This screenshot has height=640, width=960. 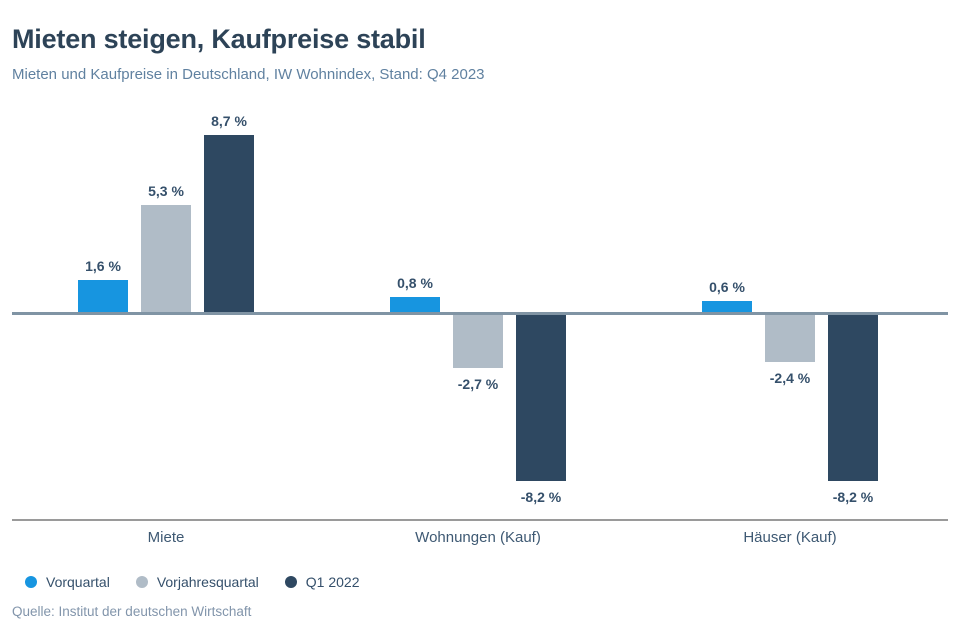 What do you see at coordinates (790, 537) in the screenshot?
I see `category-label: Häuser (Kauf)` at bounding box center [790, 537].